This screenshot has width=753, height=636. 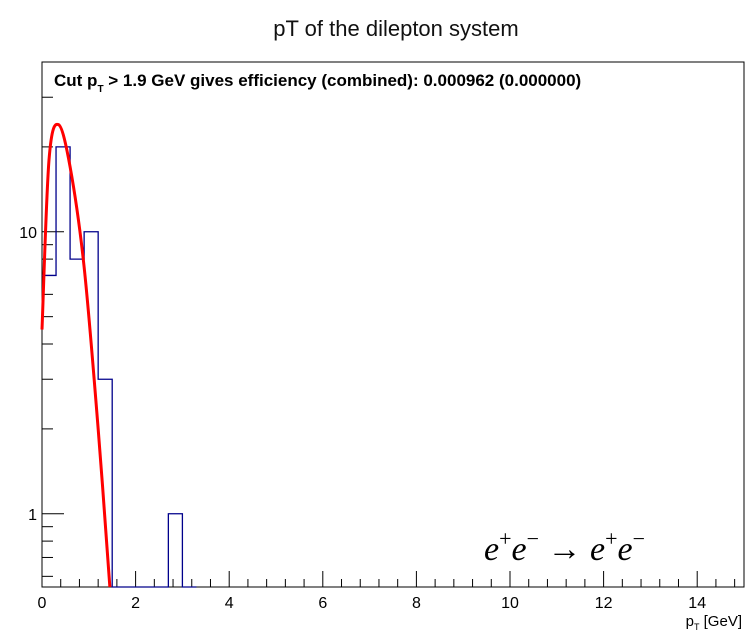 I want to click on x-minor-ticks, so click(x=398, y=583).